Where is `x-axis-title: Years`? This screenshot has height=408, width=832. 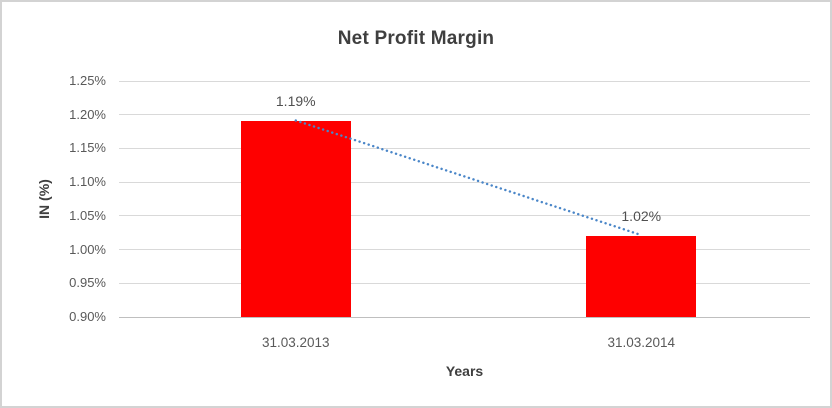 x-axis-title: Years is located at coordinates (464, 371).